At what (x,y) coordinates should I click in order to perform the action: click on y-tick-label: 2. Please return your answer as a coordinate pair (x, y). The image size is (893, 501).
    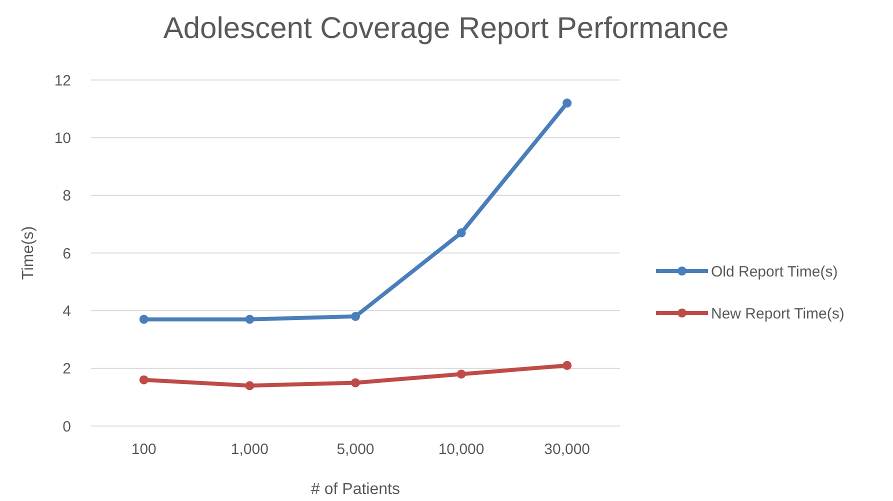
    Looking at the image, I should click on (66, 369).